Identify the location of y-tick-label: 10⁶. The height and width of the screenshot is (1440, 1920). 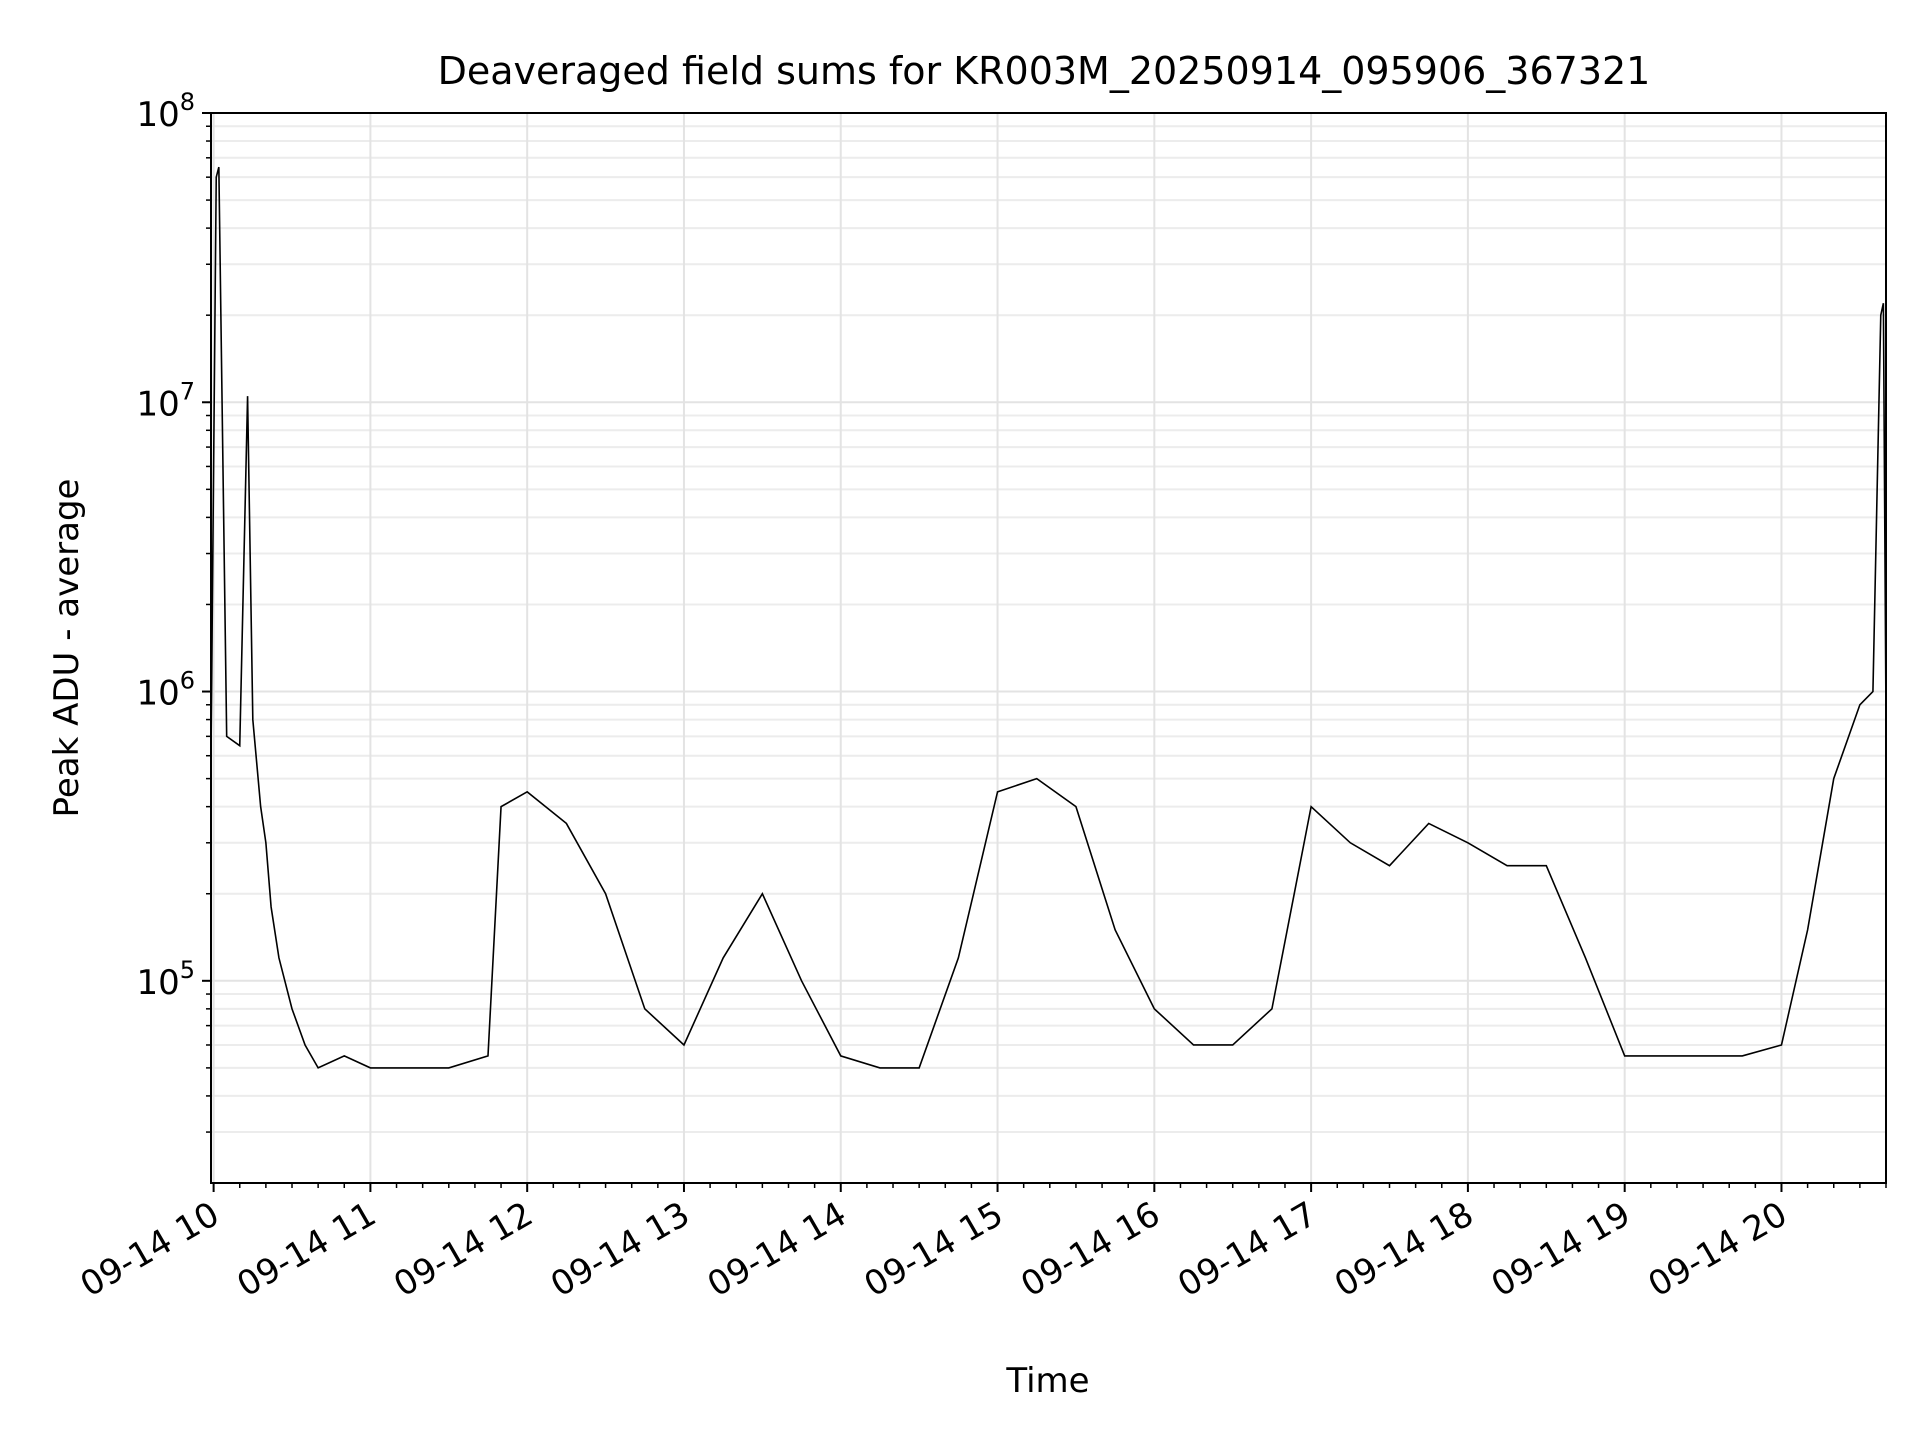
(165, 690).